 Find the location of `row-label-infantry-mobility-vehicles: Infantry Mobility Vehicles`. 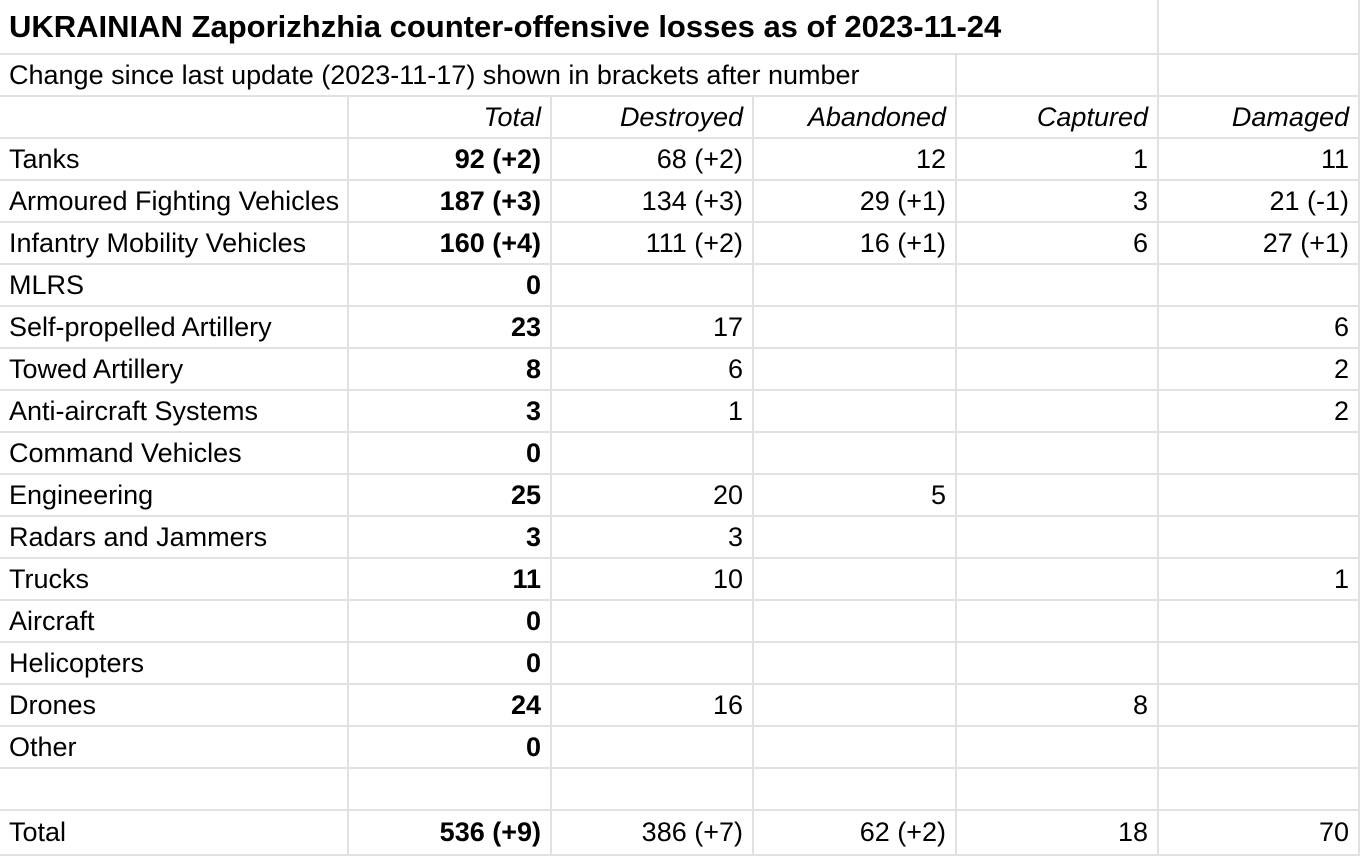

row-label-infantry-mobility-vehicles: Infantry Mobility Vehicles is located at coordinates (174, 244).